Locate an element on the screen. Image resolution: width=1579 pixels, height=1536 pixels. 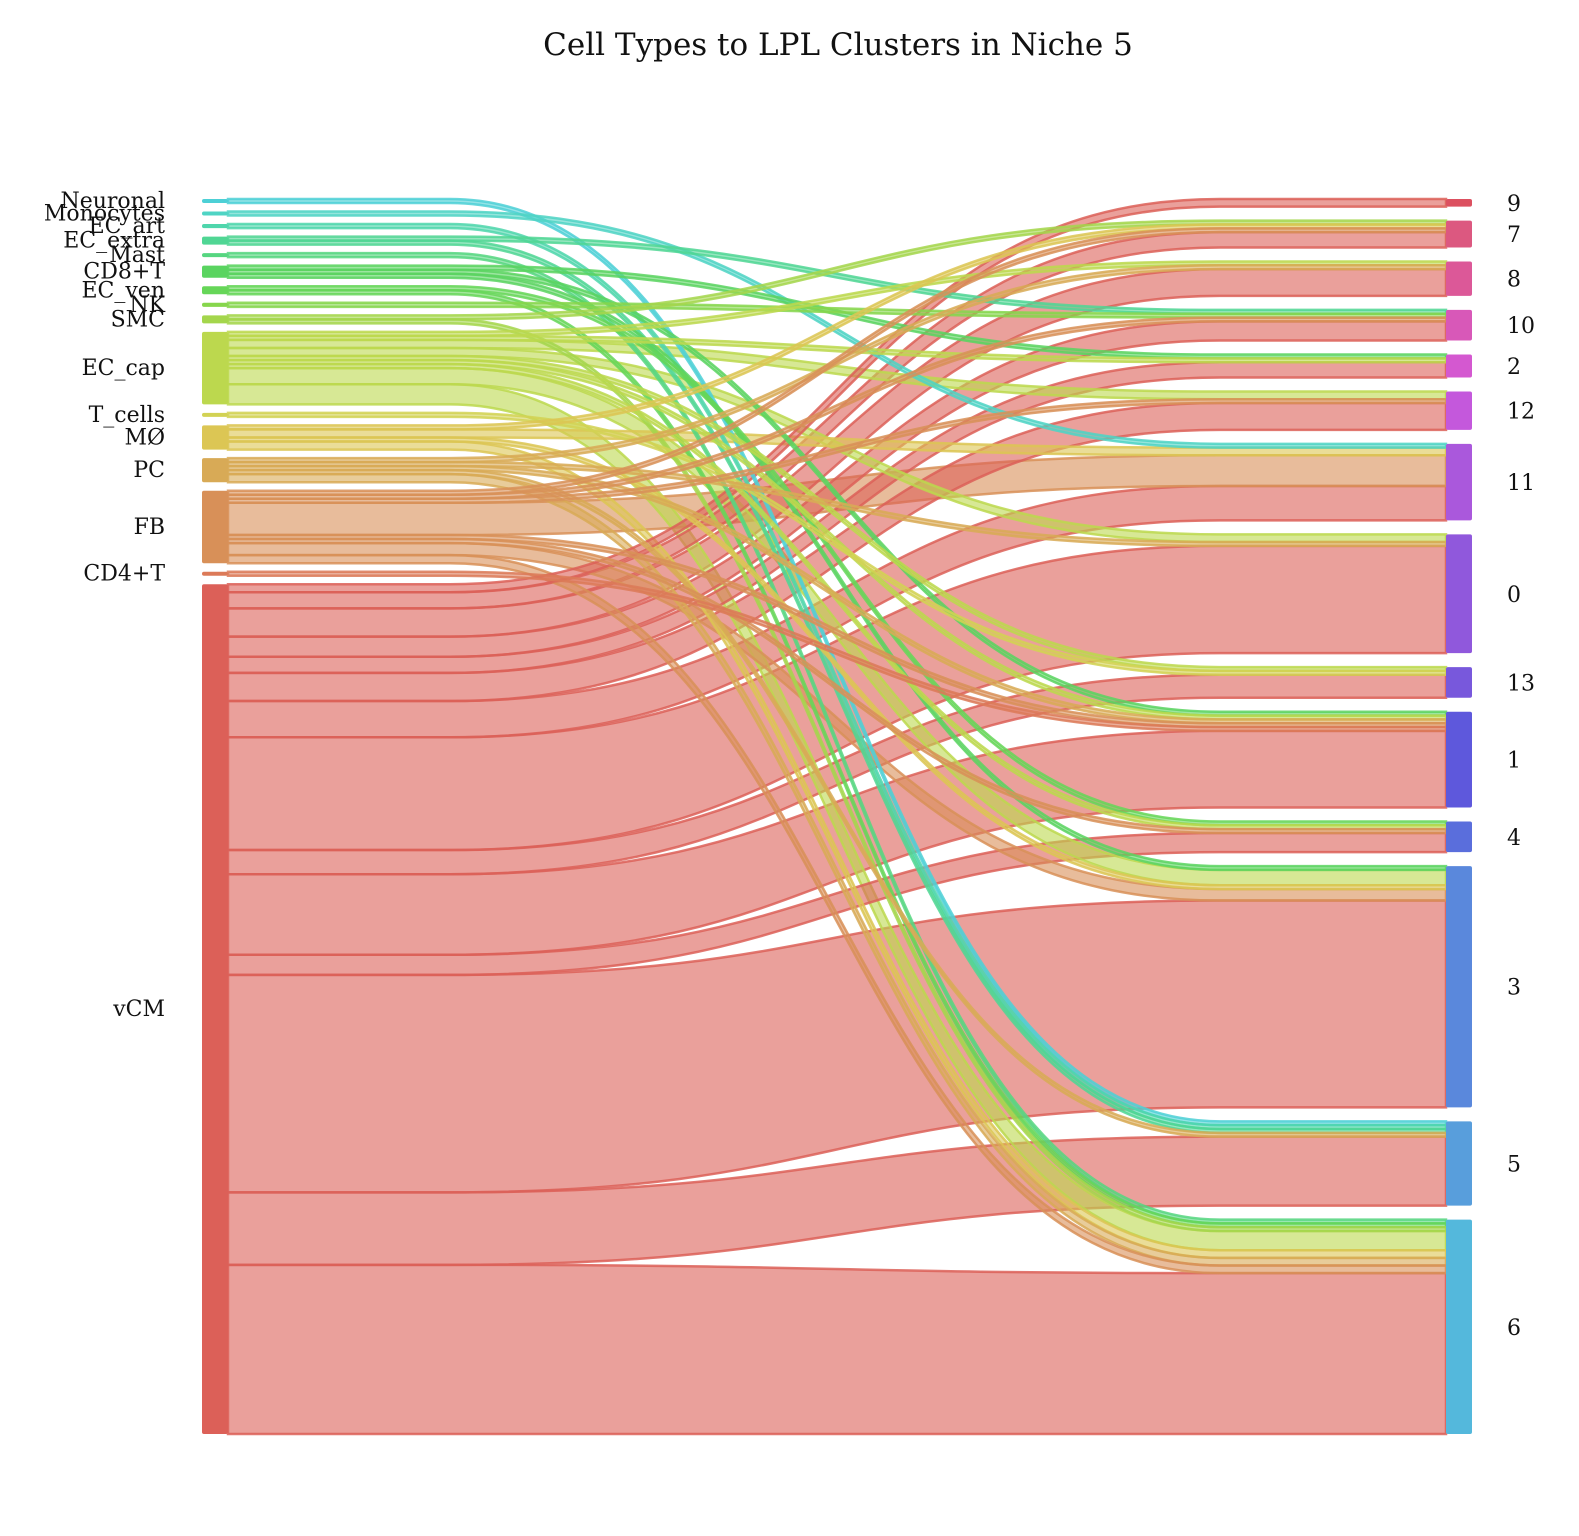
source-label-m: MØ is located at coordinates (144, 437).